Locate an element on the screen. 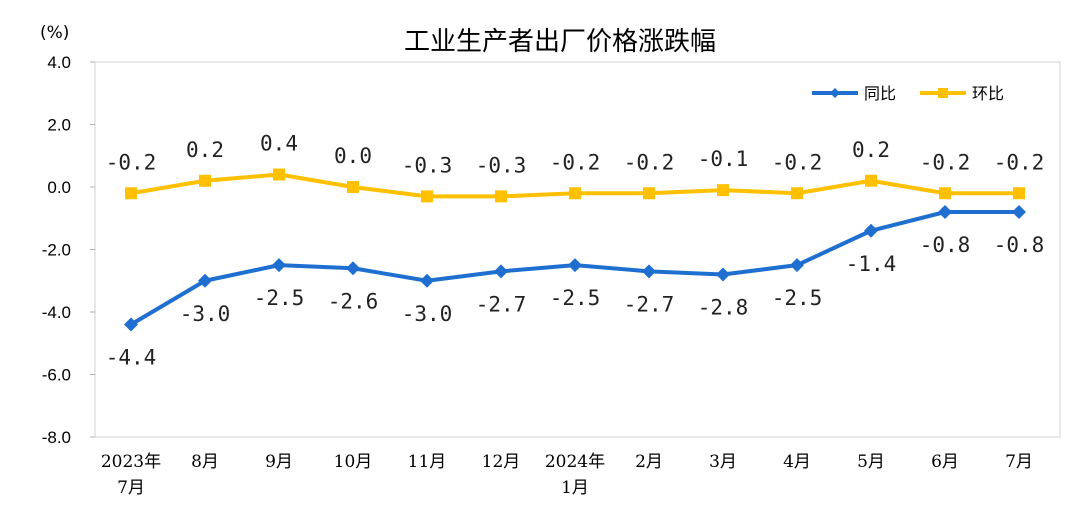 Image resolution: width=1080 pixels, height=510 pixels. data-label: 0.0 is located at coordinates (353, 156).